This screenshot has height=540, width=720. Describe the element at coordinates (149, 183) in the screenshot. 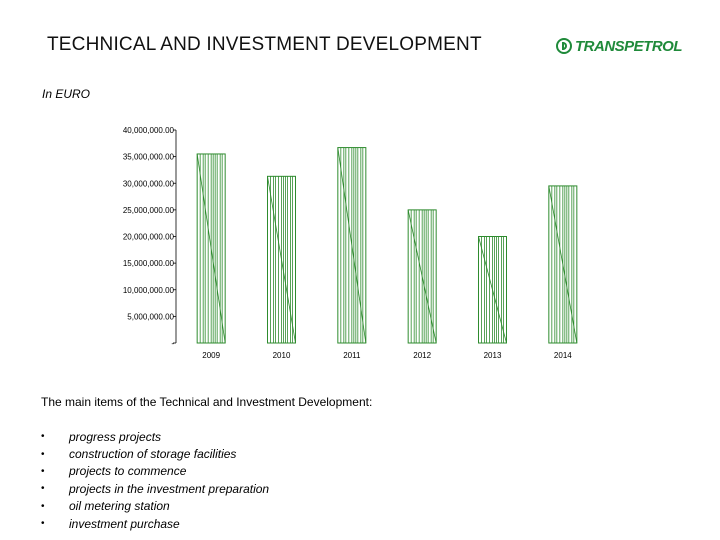

I see `y-tick-label: 30,000,000.00` at that location.